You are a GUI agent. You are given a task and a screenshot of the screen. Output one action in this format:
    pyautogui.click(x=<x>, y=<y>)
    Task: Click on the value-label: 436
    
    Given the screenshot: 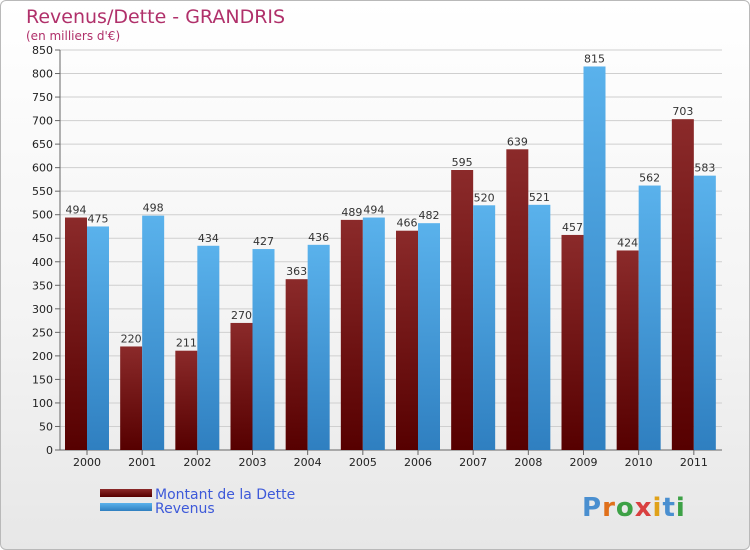 What is the action you would take?
    pyautogui.click(x=318, y=237)
    